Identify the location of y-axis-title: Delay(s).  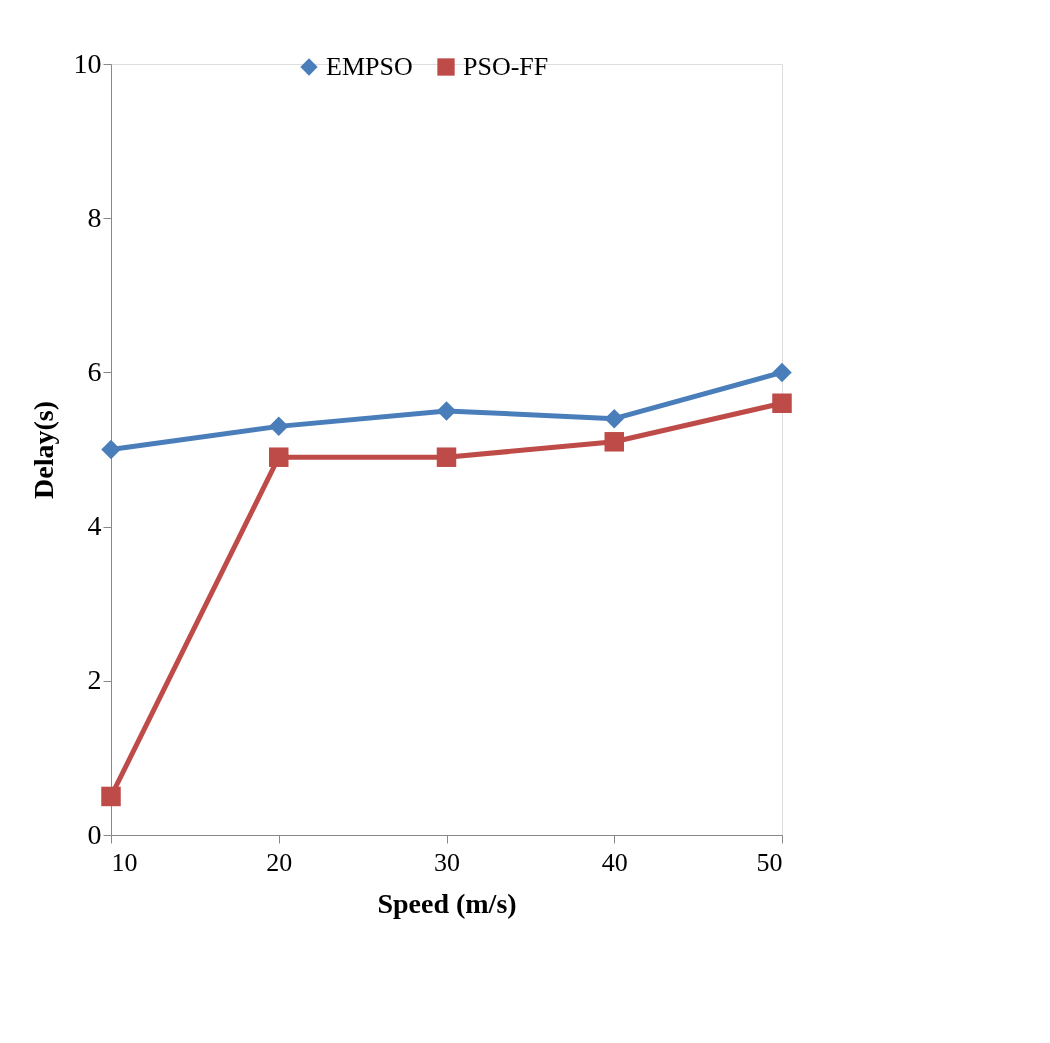
(43, 450).